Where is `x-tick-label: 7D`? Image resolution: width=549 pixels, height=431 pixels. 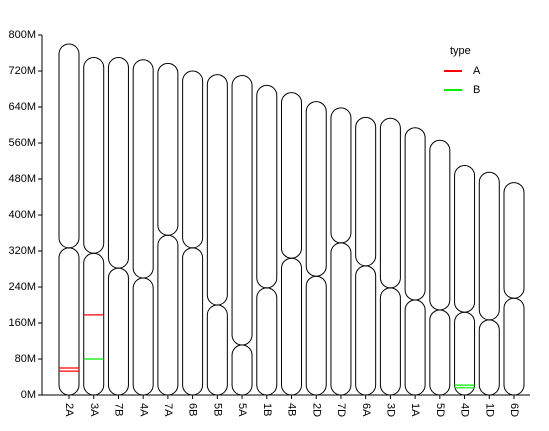 x-tick-label: 7D is located at coordinates (341, 410).